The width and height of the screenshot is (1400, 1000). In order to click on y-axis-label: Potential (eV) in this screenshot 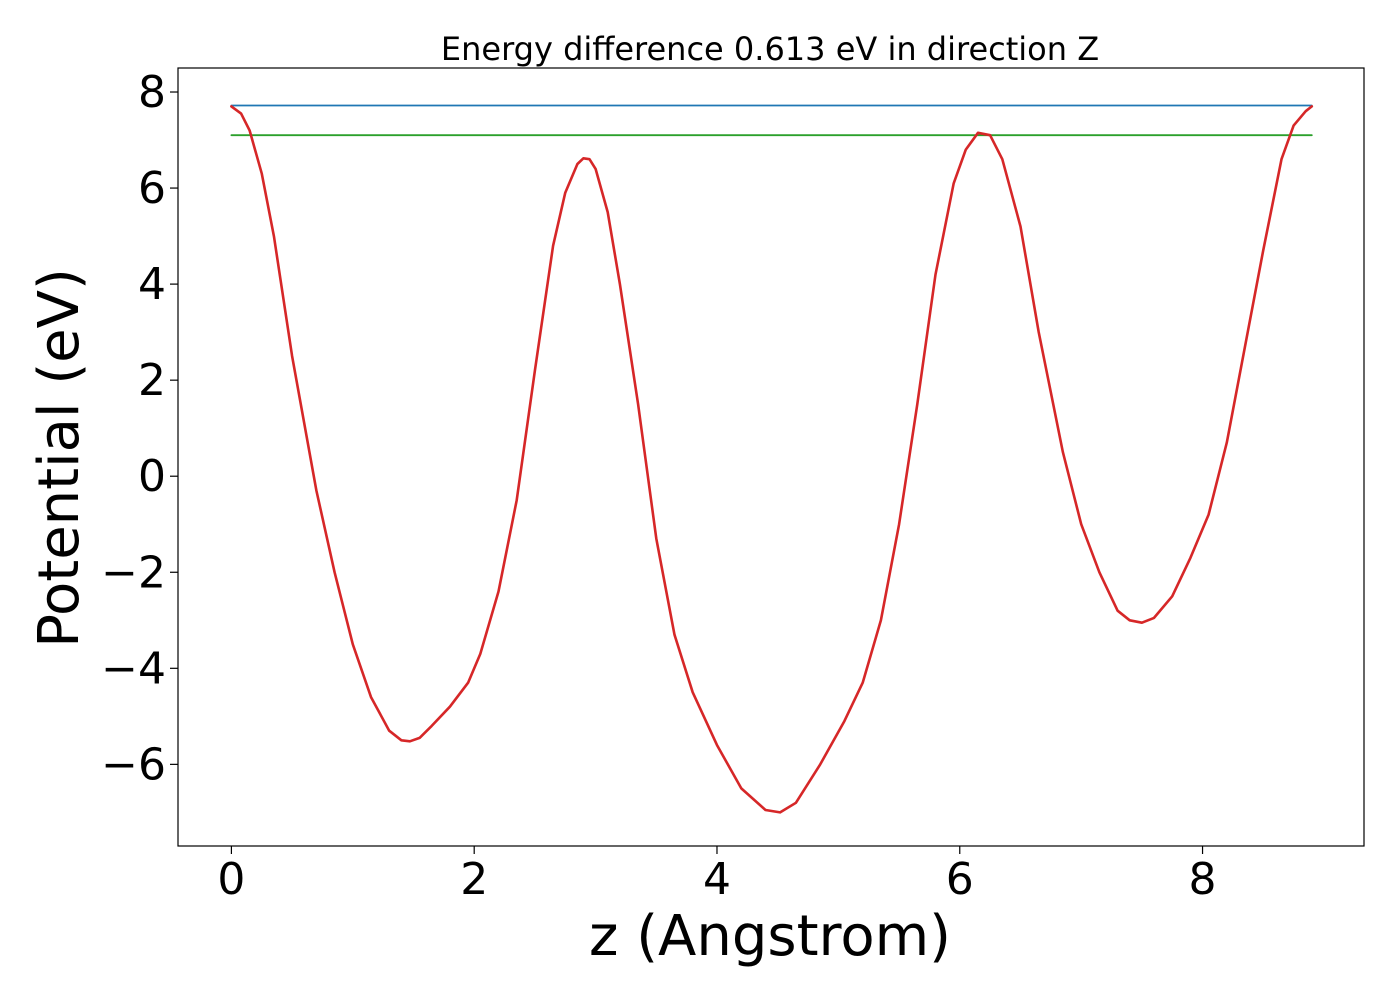, I will do `click(59, 458)`.